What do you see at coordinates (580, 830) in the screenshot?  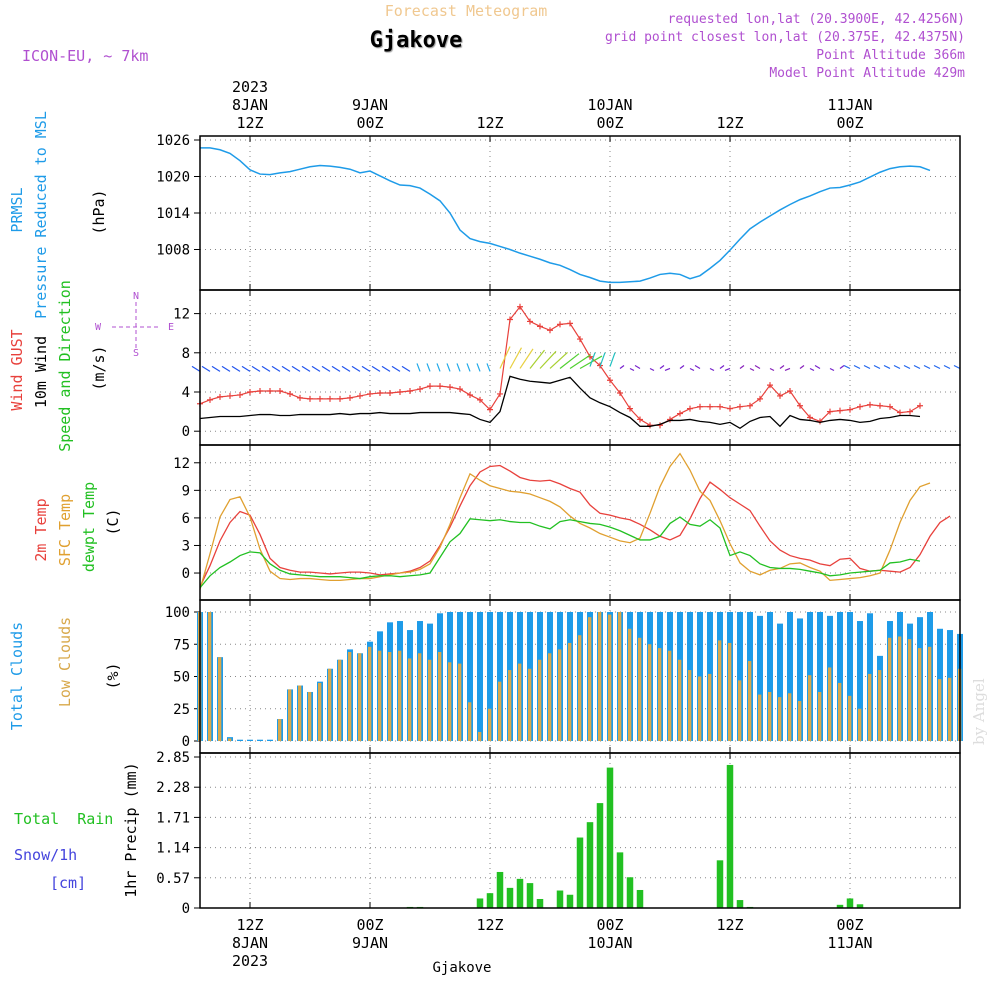 I see `panel-frame` at bounding box center [580, 830].